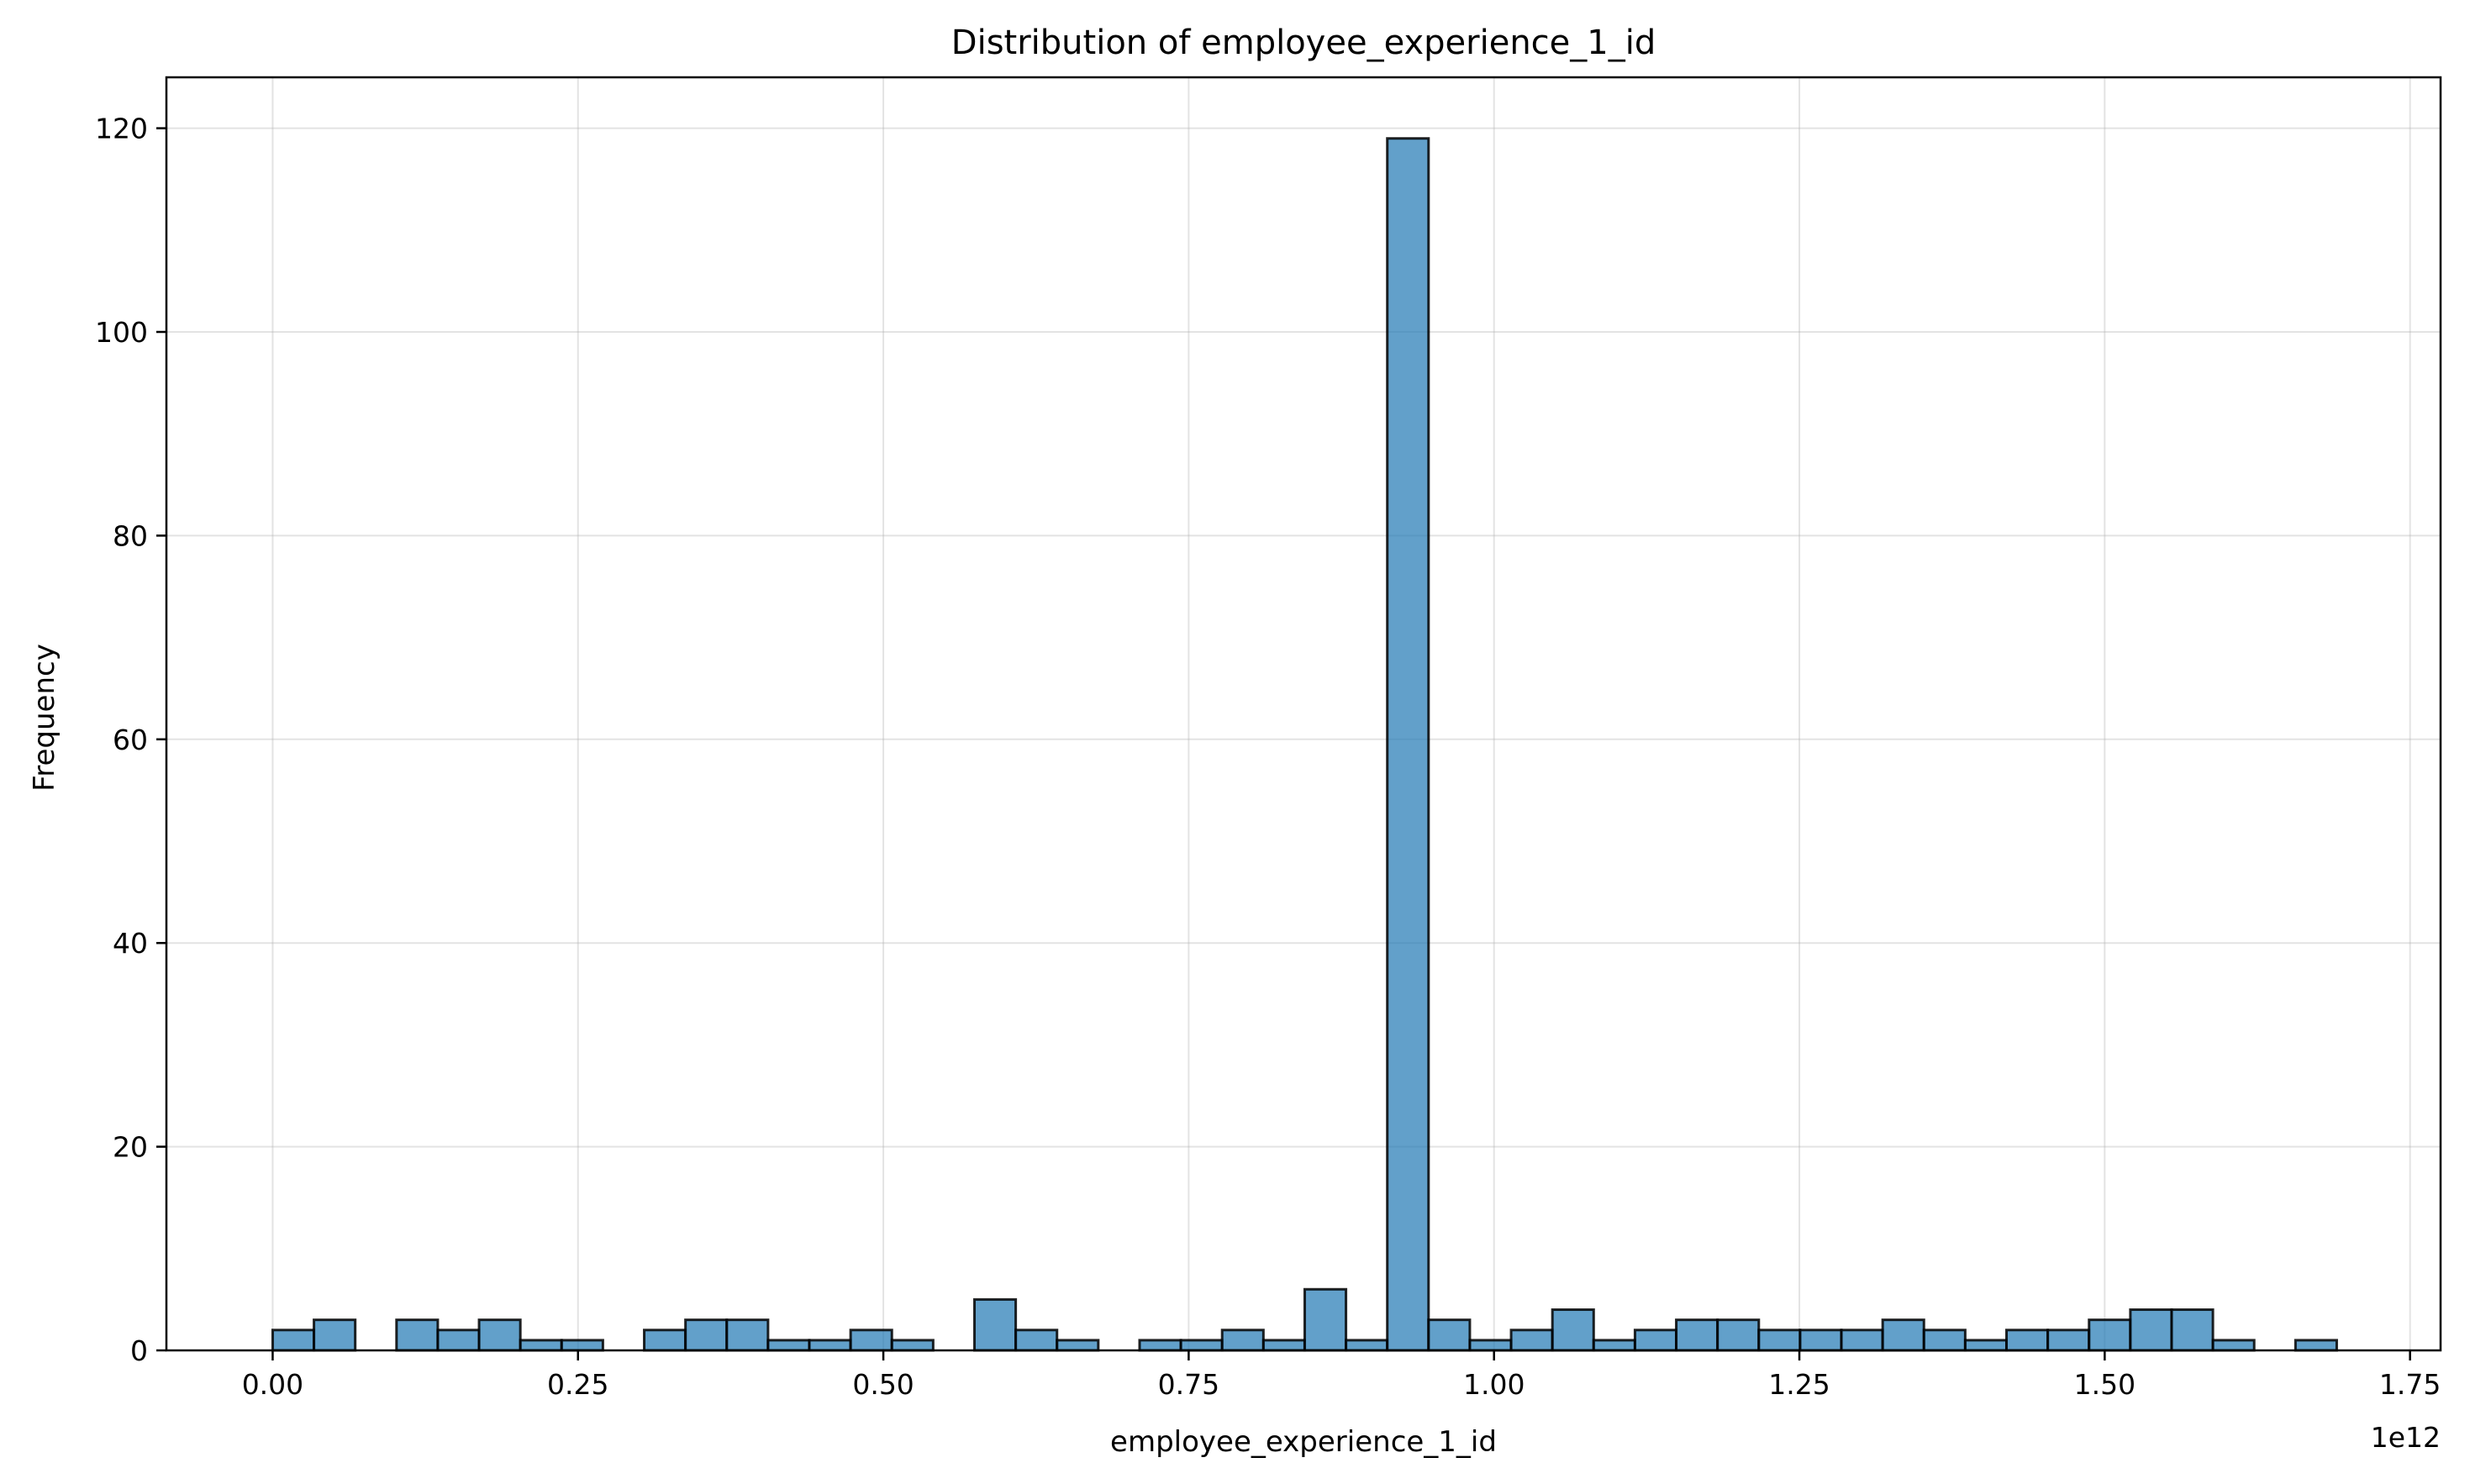  Describe the element at coordinates (1188, 1384) in the screenshot. I see `x-tick-label: 0.75` at that location.